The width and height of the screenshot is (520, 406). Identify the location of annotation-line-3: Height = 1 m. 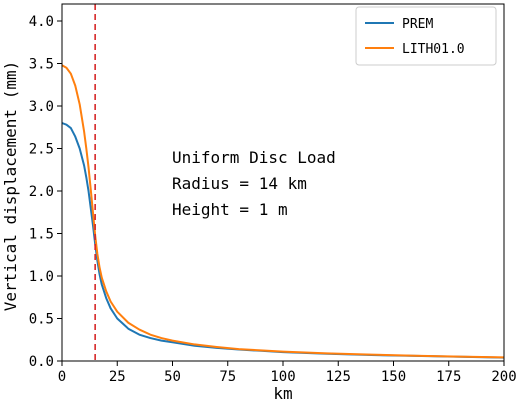
(230, 209).